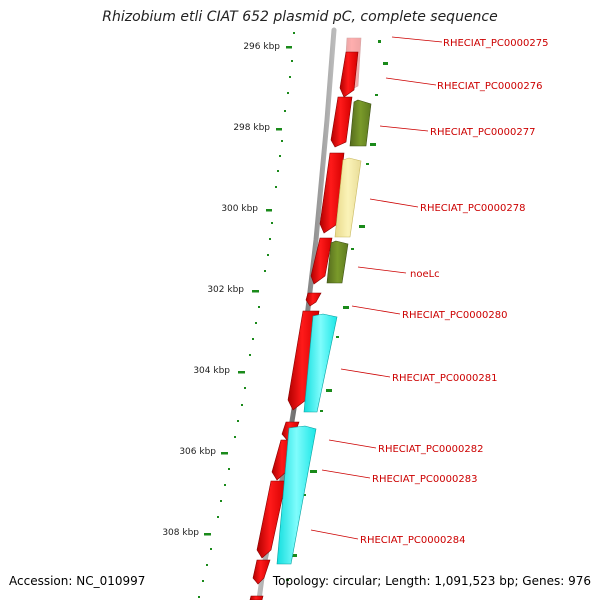  I want to click on gene-label: RHECIAT_PC0000278, so click(472, 208).